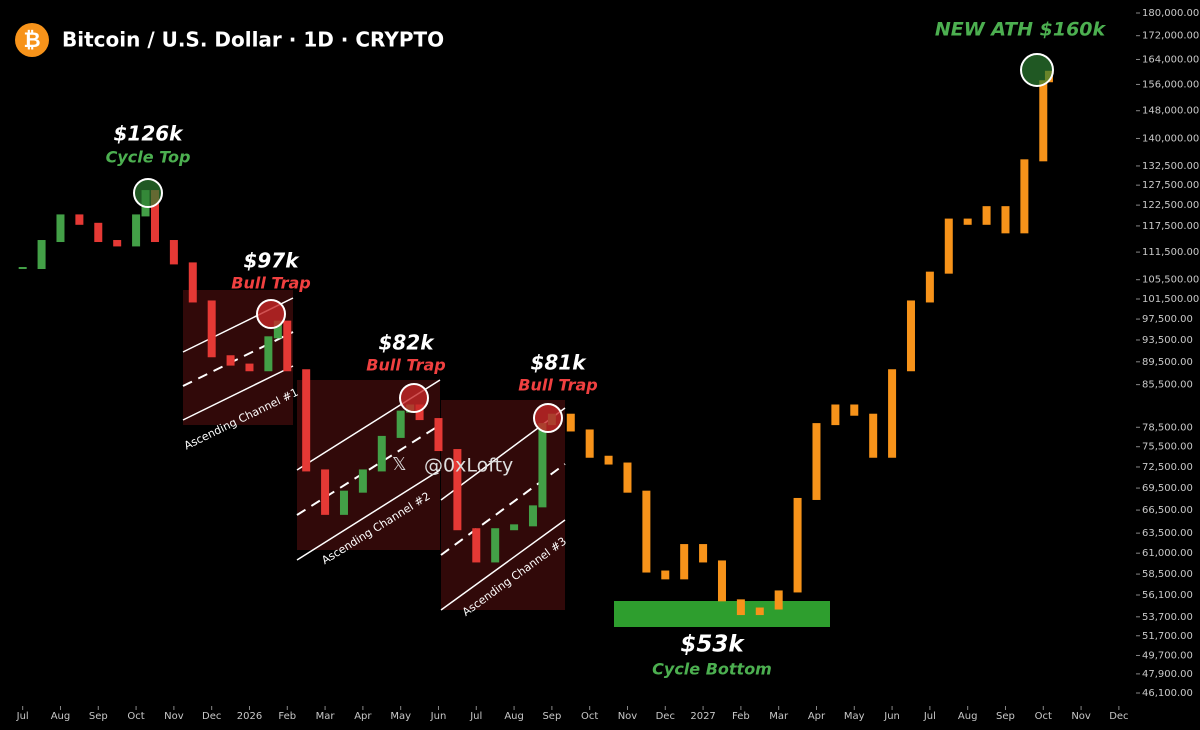 The height and width of the screenshot is (730, 1200). What do you see at coordinates (1170, 185) in the screenshot?
I see `y-tick-label: 127,500.00` at bounding box center [1170, 185].